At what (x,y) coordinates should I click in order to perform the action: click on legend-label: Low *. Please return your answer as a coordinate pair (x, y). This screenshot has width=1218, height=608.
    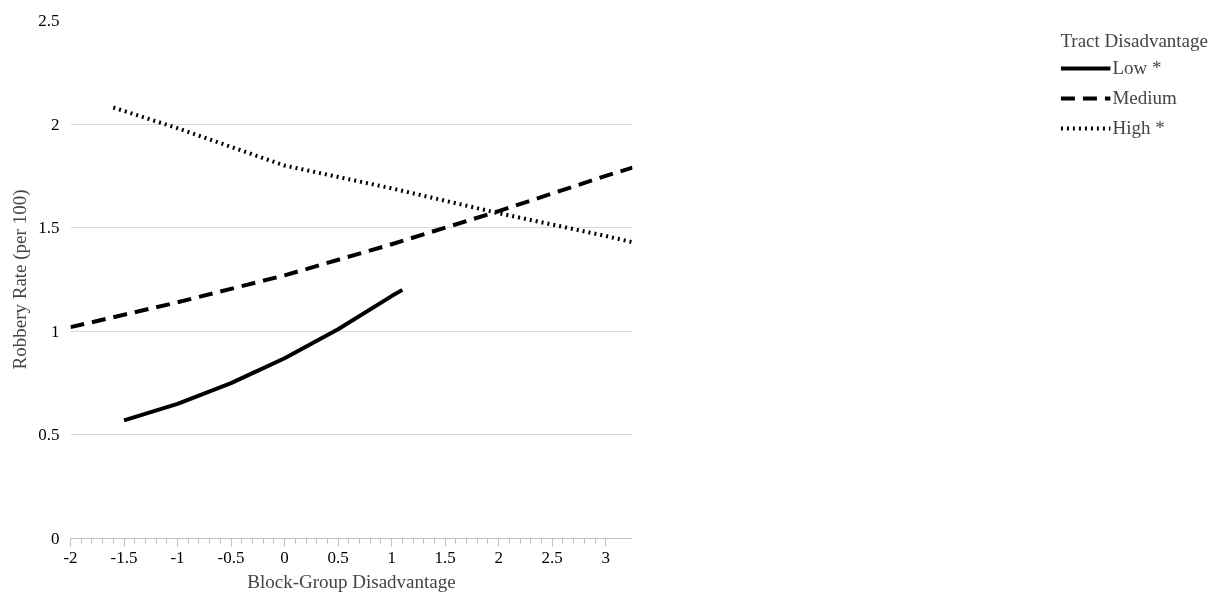
    Looking at the image, I should click on (1137, 68).